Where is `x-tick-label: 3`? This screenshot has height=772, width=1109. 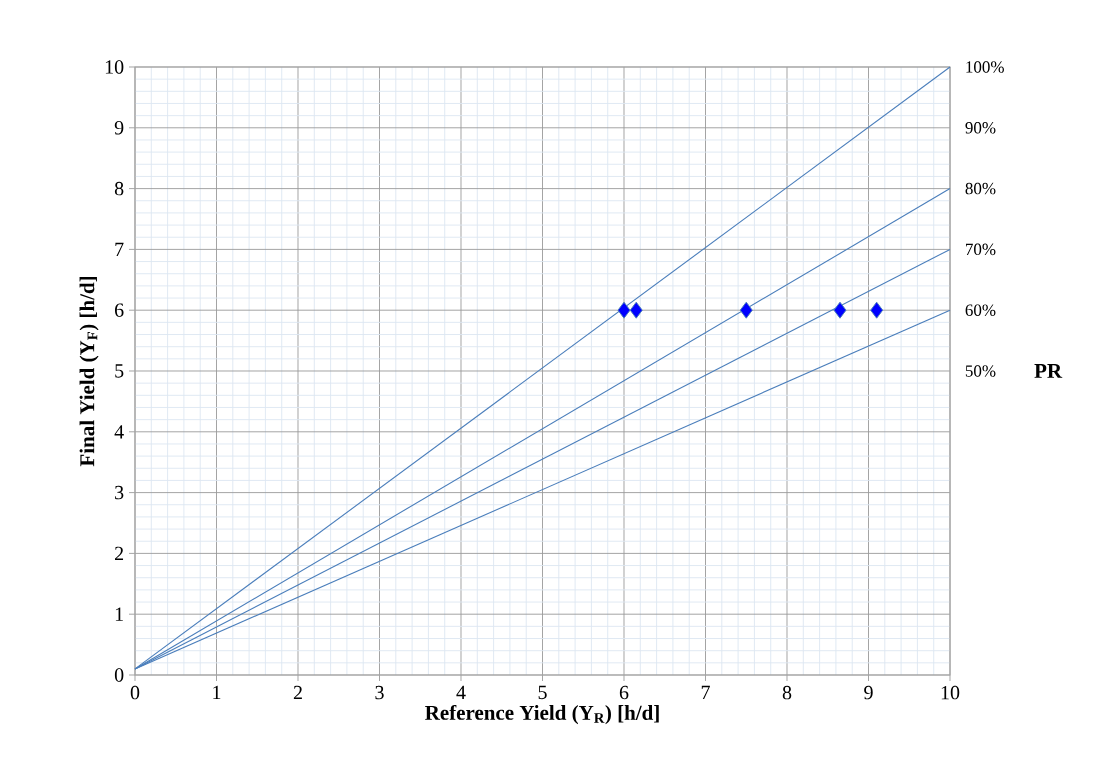
x-tick-label: 3 is located at coordinates (379, 692).